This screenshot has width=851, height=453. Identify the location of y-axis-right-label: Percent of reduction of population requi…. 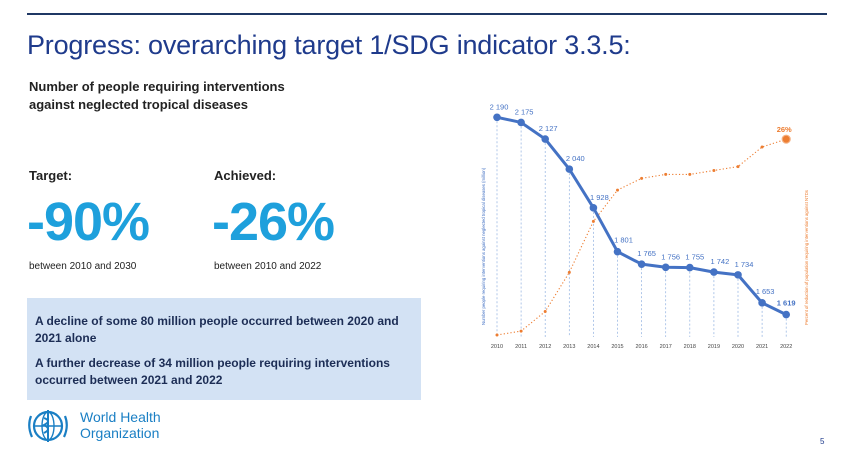
(806, 257).